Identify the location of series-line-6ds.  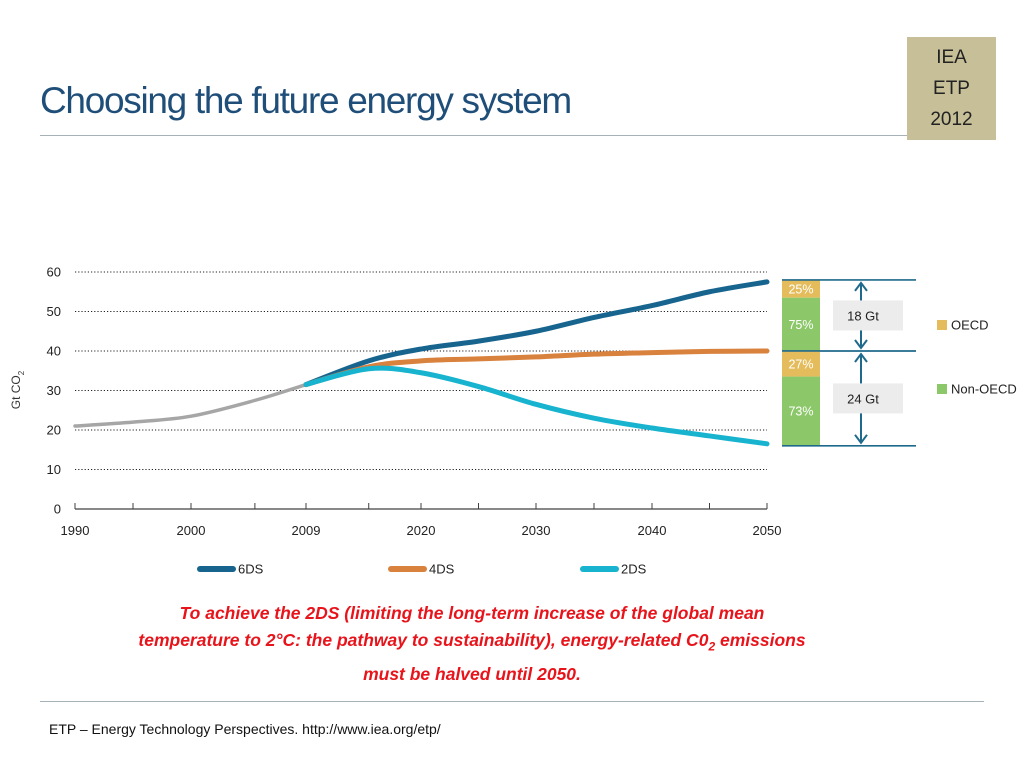
(536, 333).